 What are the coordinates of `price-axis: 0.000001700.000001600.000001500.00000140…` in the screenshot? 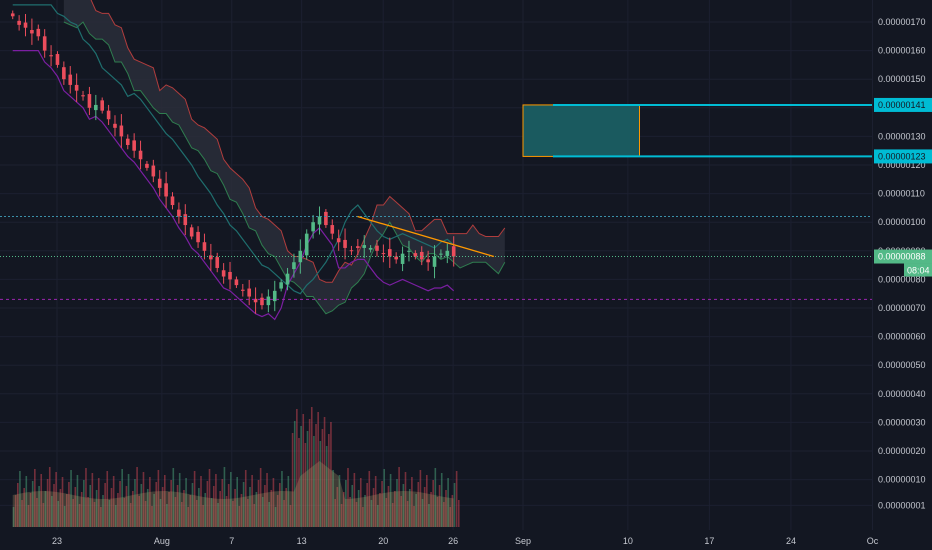 It's located at (902, 263).